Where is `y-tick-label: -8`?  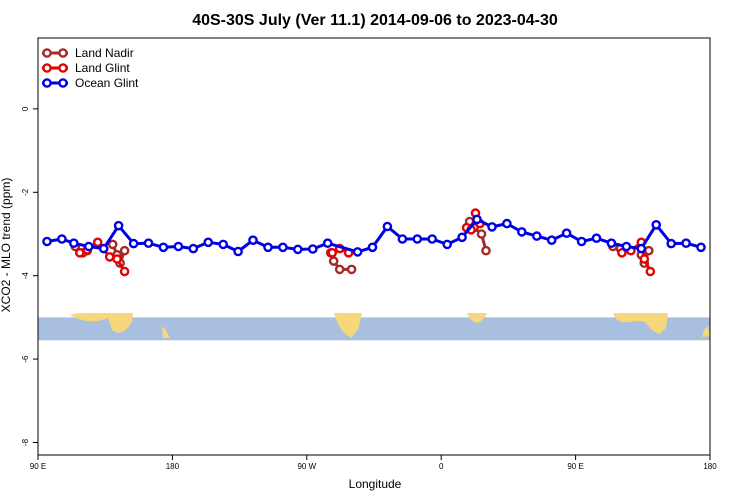
y-tick-label: -8 is located at coordinates (25, 442).